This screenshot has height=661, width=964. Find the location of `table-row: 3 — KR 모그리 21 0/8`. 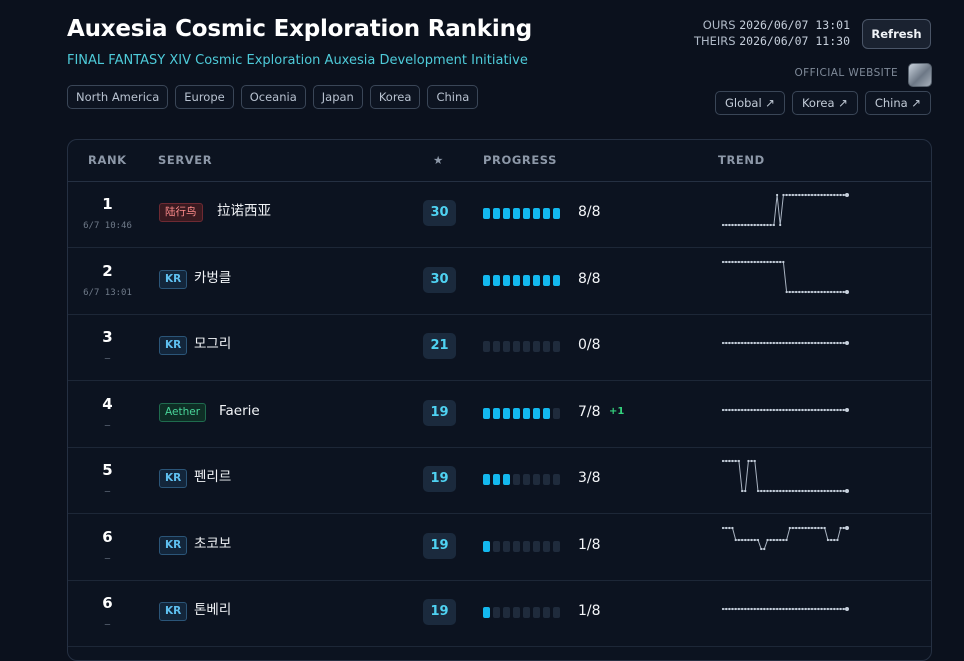

table-row: 3 — KR 모그리 21 0/8 is located at coordinates (499, 347).